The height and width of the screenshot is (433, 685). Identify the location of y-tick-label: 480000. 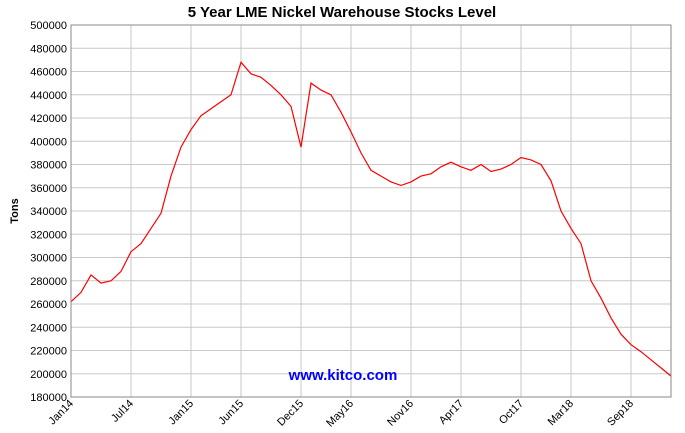
(48, 49).